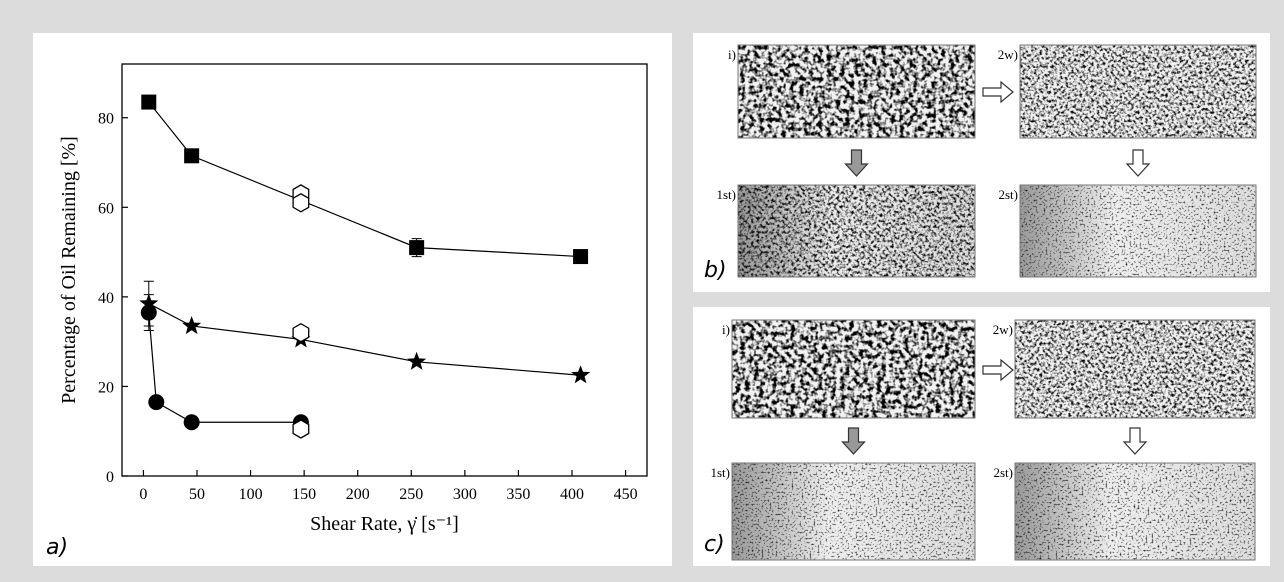  What do you see at coordinates (626, 494) in the screenshot?
I see `x-tick-label: 450` at bounding box center [626, 494].